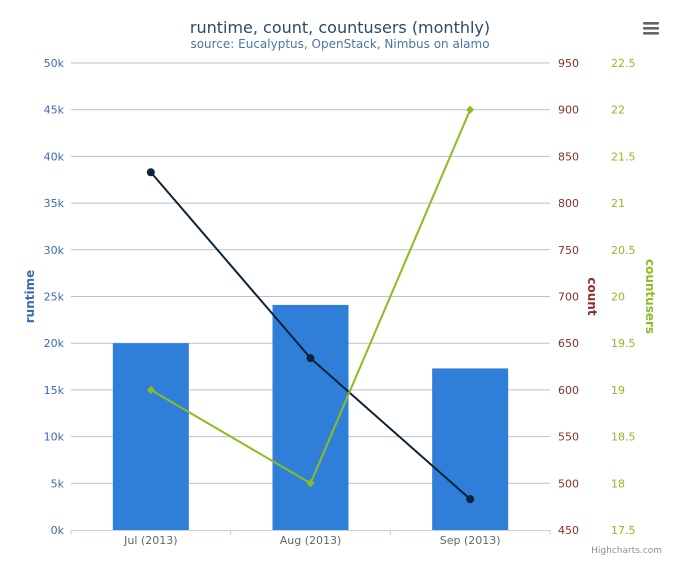 This screenshot has width=680, height=570. Describe the element at coordinates (623, 343) in the screenshot. I see `countusers-tick-label: 19.5` at that location.